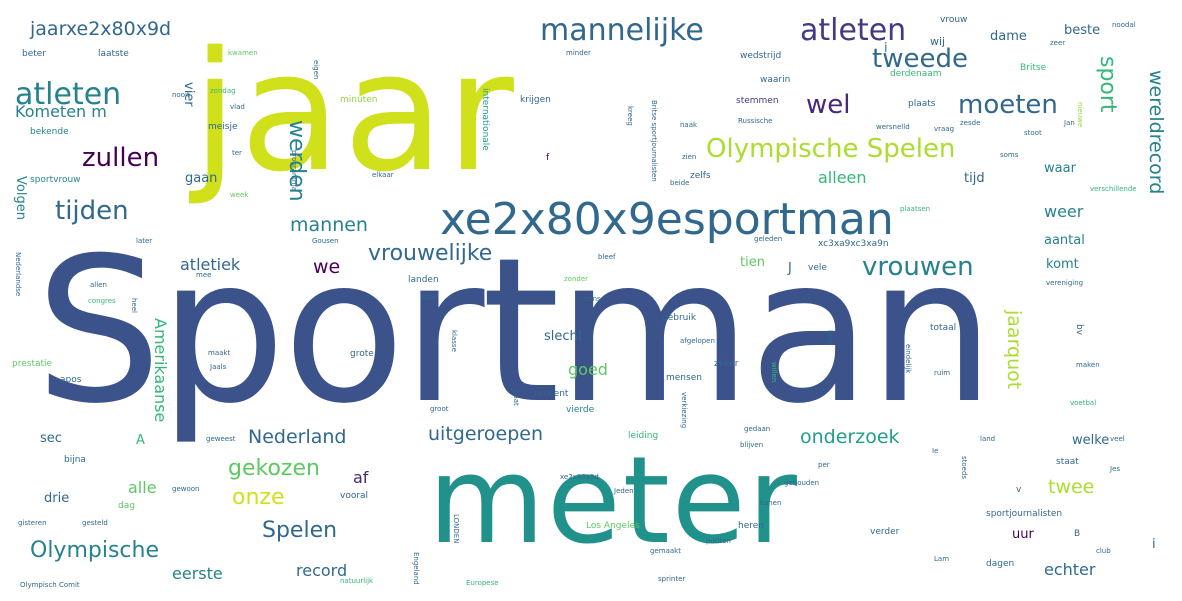  Describe the element at coordinates (689, 157) in the screenshot. I see `word-zien: zien` at that location.